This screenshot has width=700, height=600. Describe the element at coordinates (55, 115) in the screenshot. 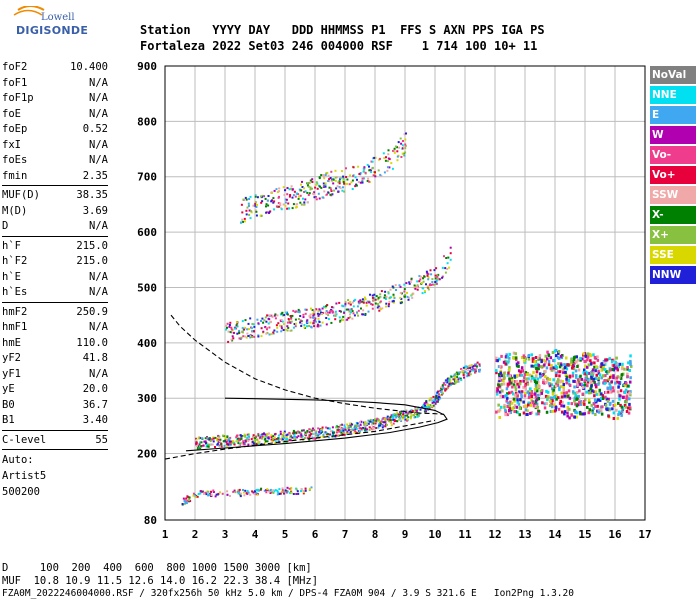

I see `param-row: foE N/A` at that location.